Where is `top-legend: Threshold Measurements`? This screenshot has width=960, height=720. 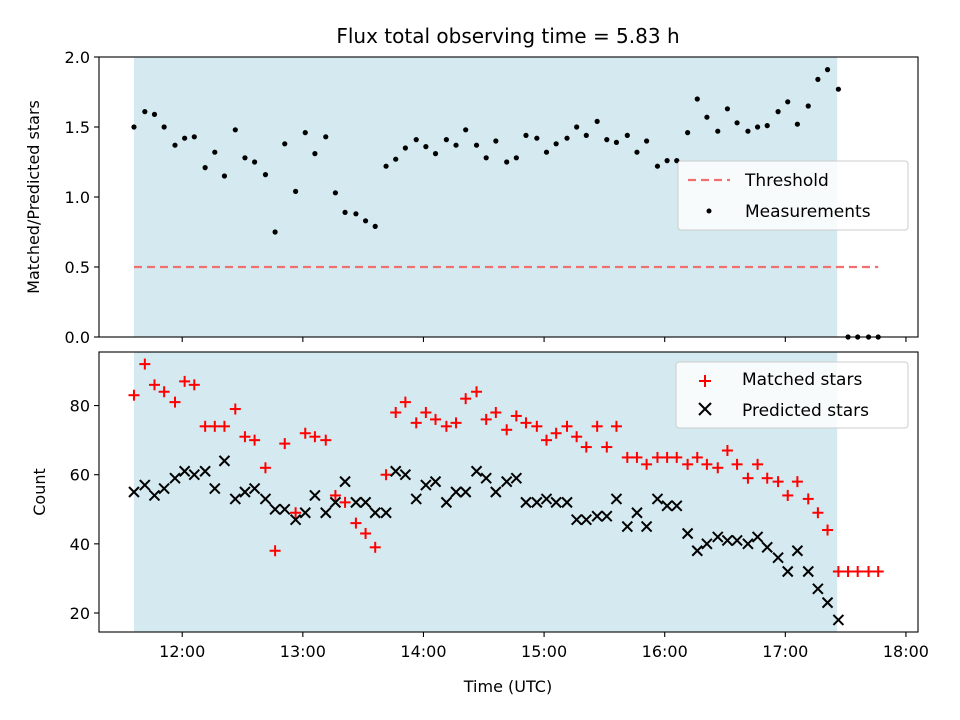 top-legend: Threshold Measurements is located at coordinates (793, 195).